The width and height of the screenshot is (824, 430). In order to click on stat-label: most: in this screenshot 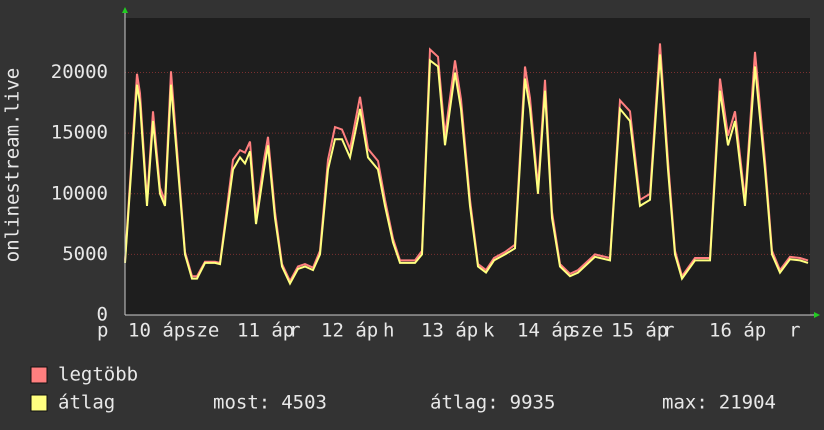, I will do `click(241, 403)`.